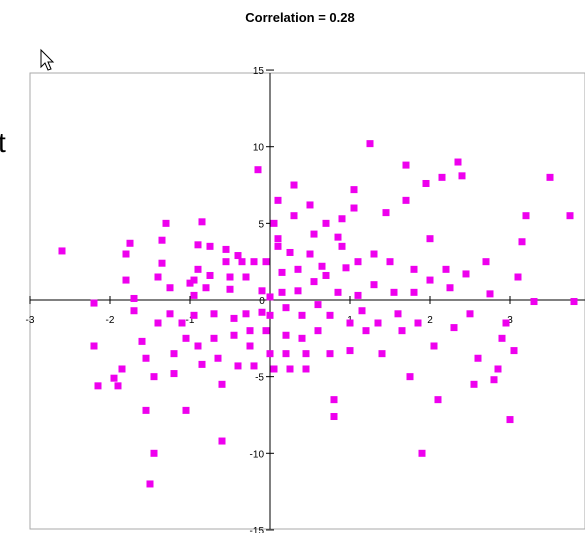 The height and width of the screenshot is (533, 585). Describe the element at coordinates (259, 378) in the screenshot. I see `y-tick-label: -5` at that location.